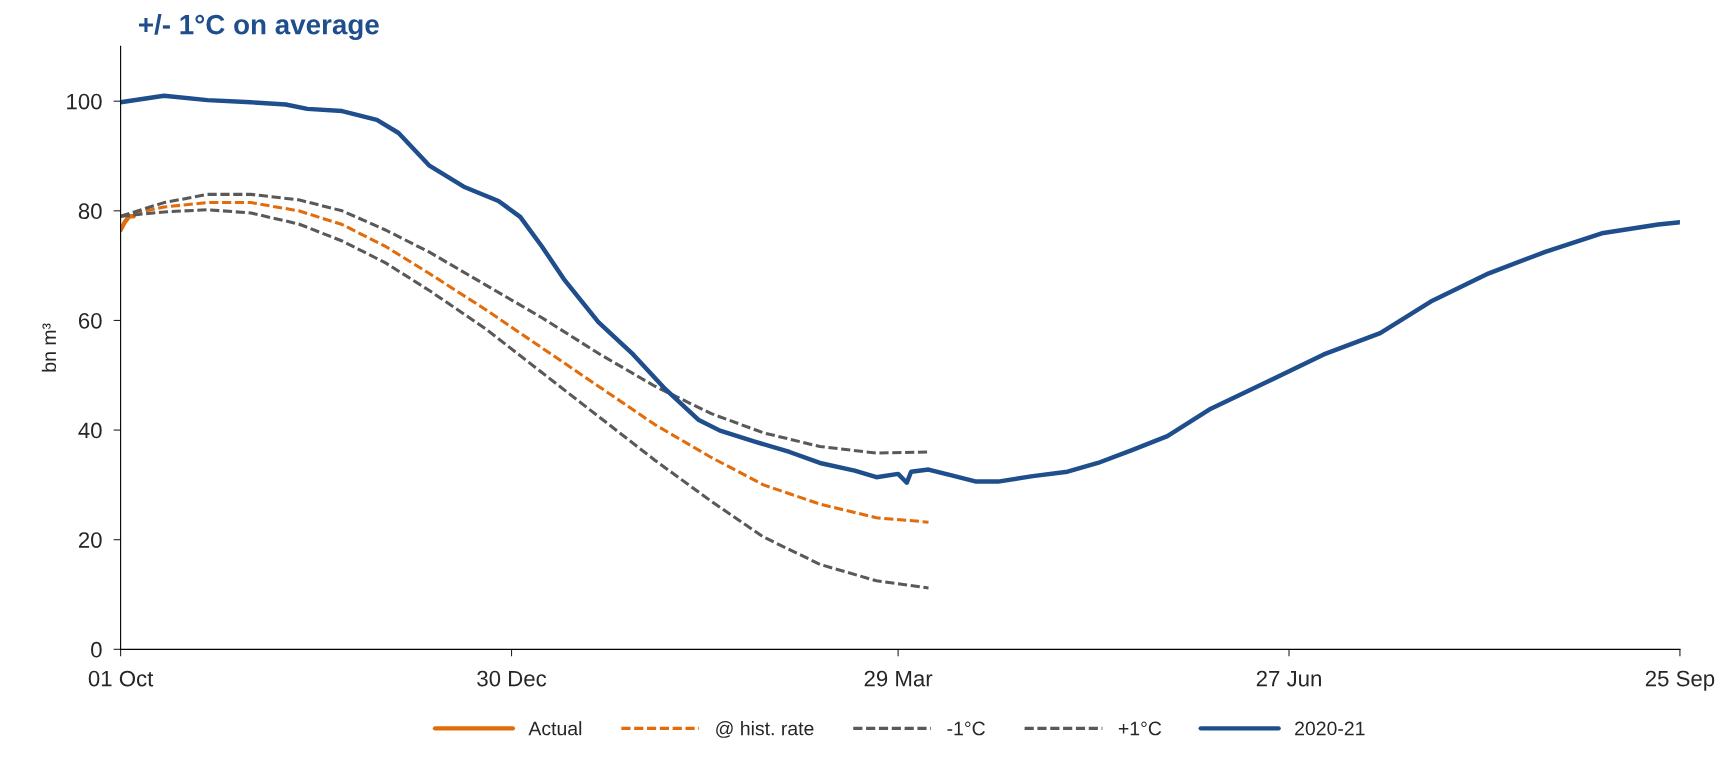  I want to click on x-tick-label: 25 Sep, so click(1680, 680).